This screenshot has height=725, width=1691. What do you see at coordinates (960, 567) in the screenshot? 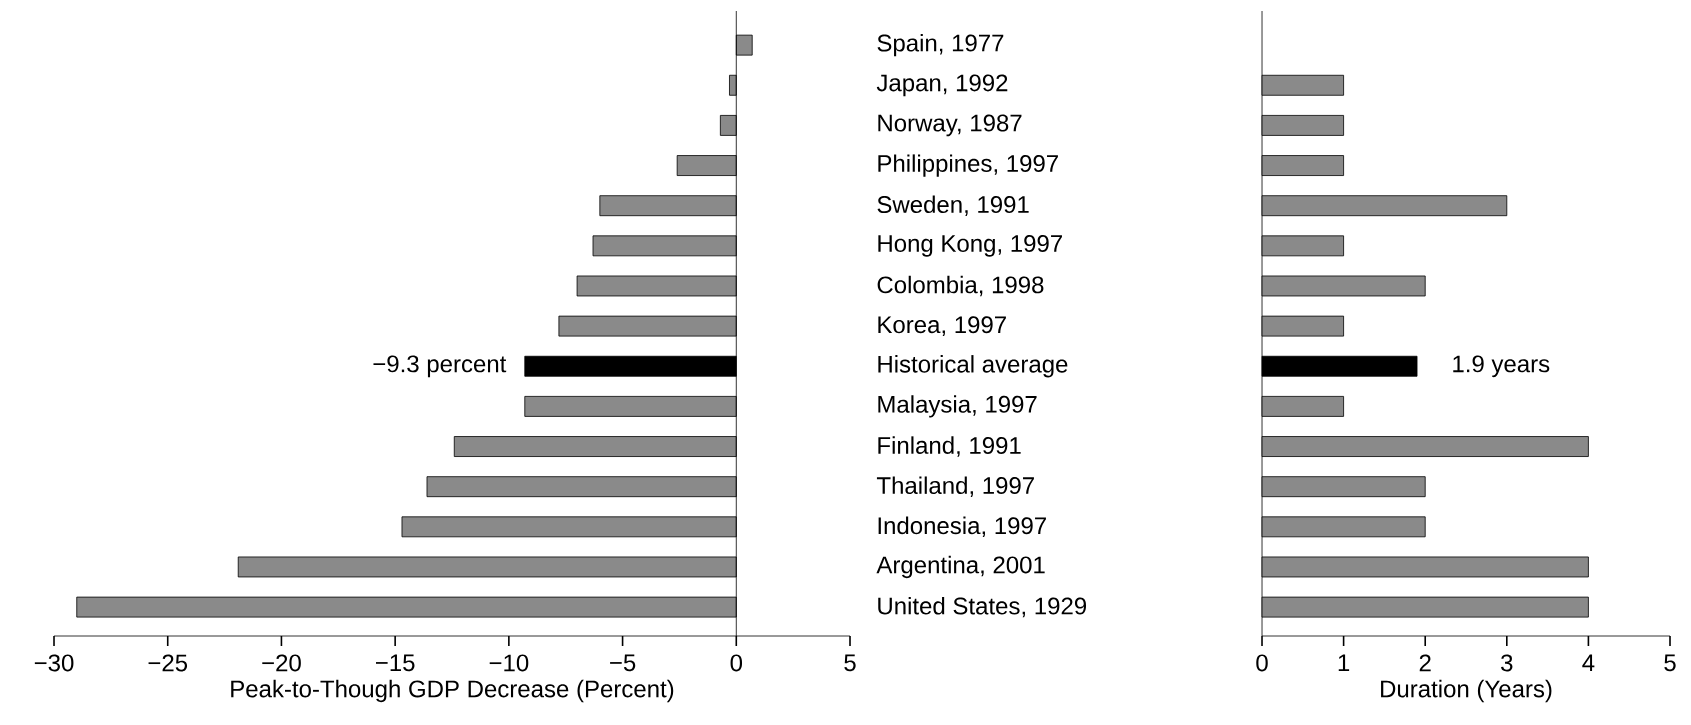
I see `y-tick-label: Argentina, 2001` at bounding box center [960, 567].